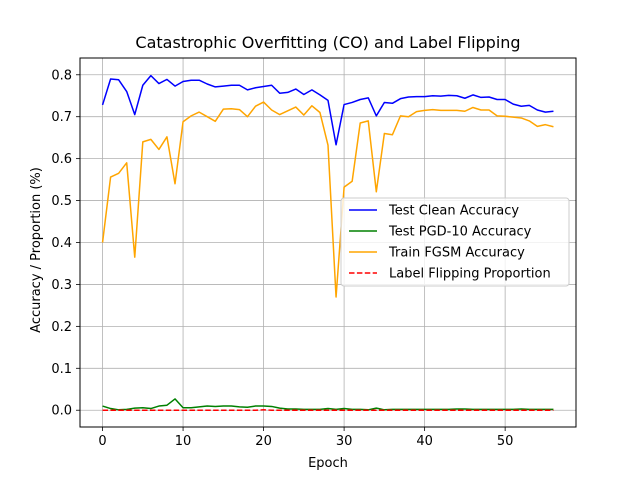  I want to click on y-tick-label: 0.4, so click(61, 243).